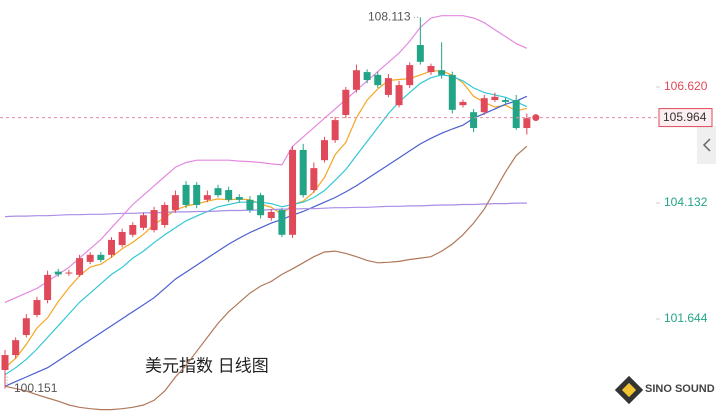 This screenshot has height=412, width=716. Describe the element at coordinates (207, 365) in the screenshot. I see `chart-title: 美元指数 日线图` at that location.